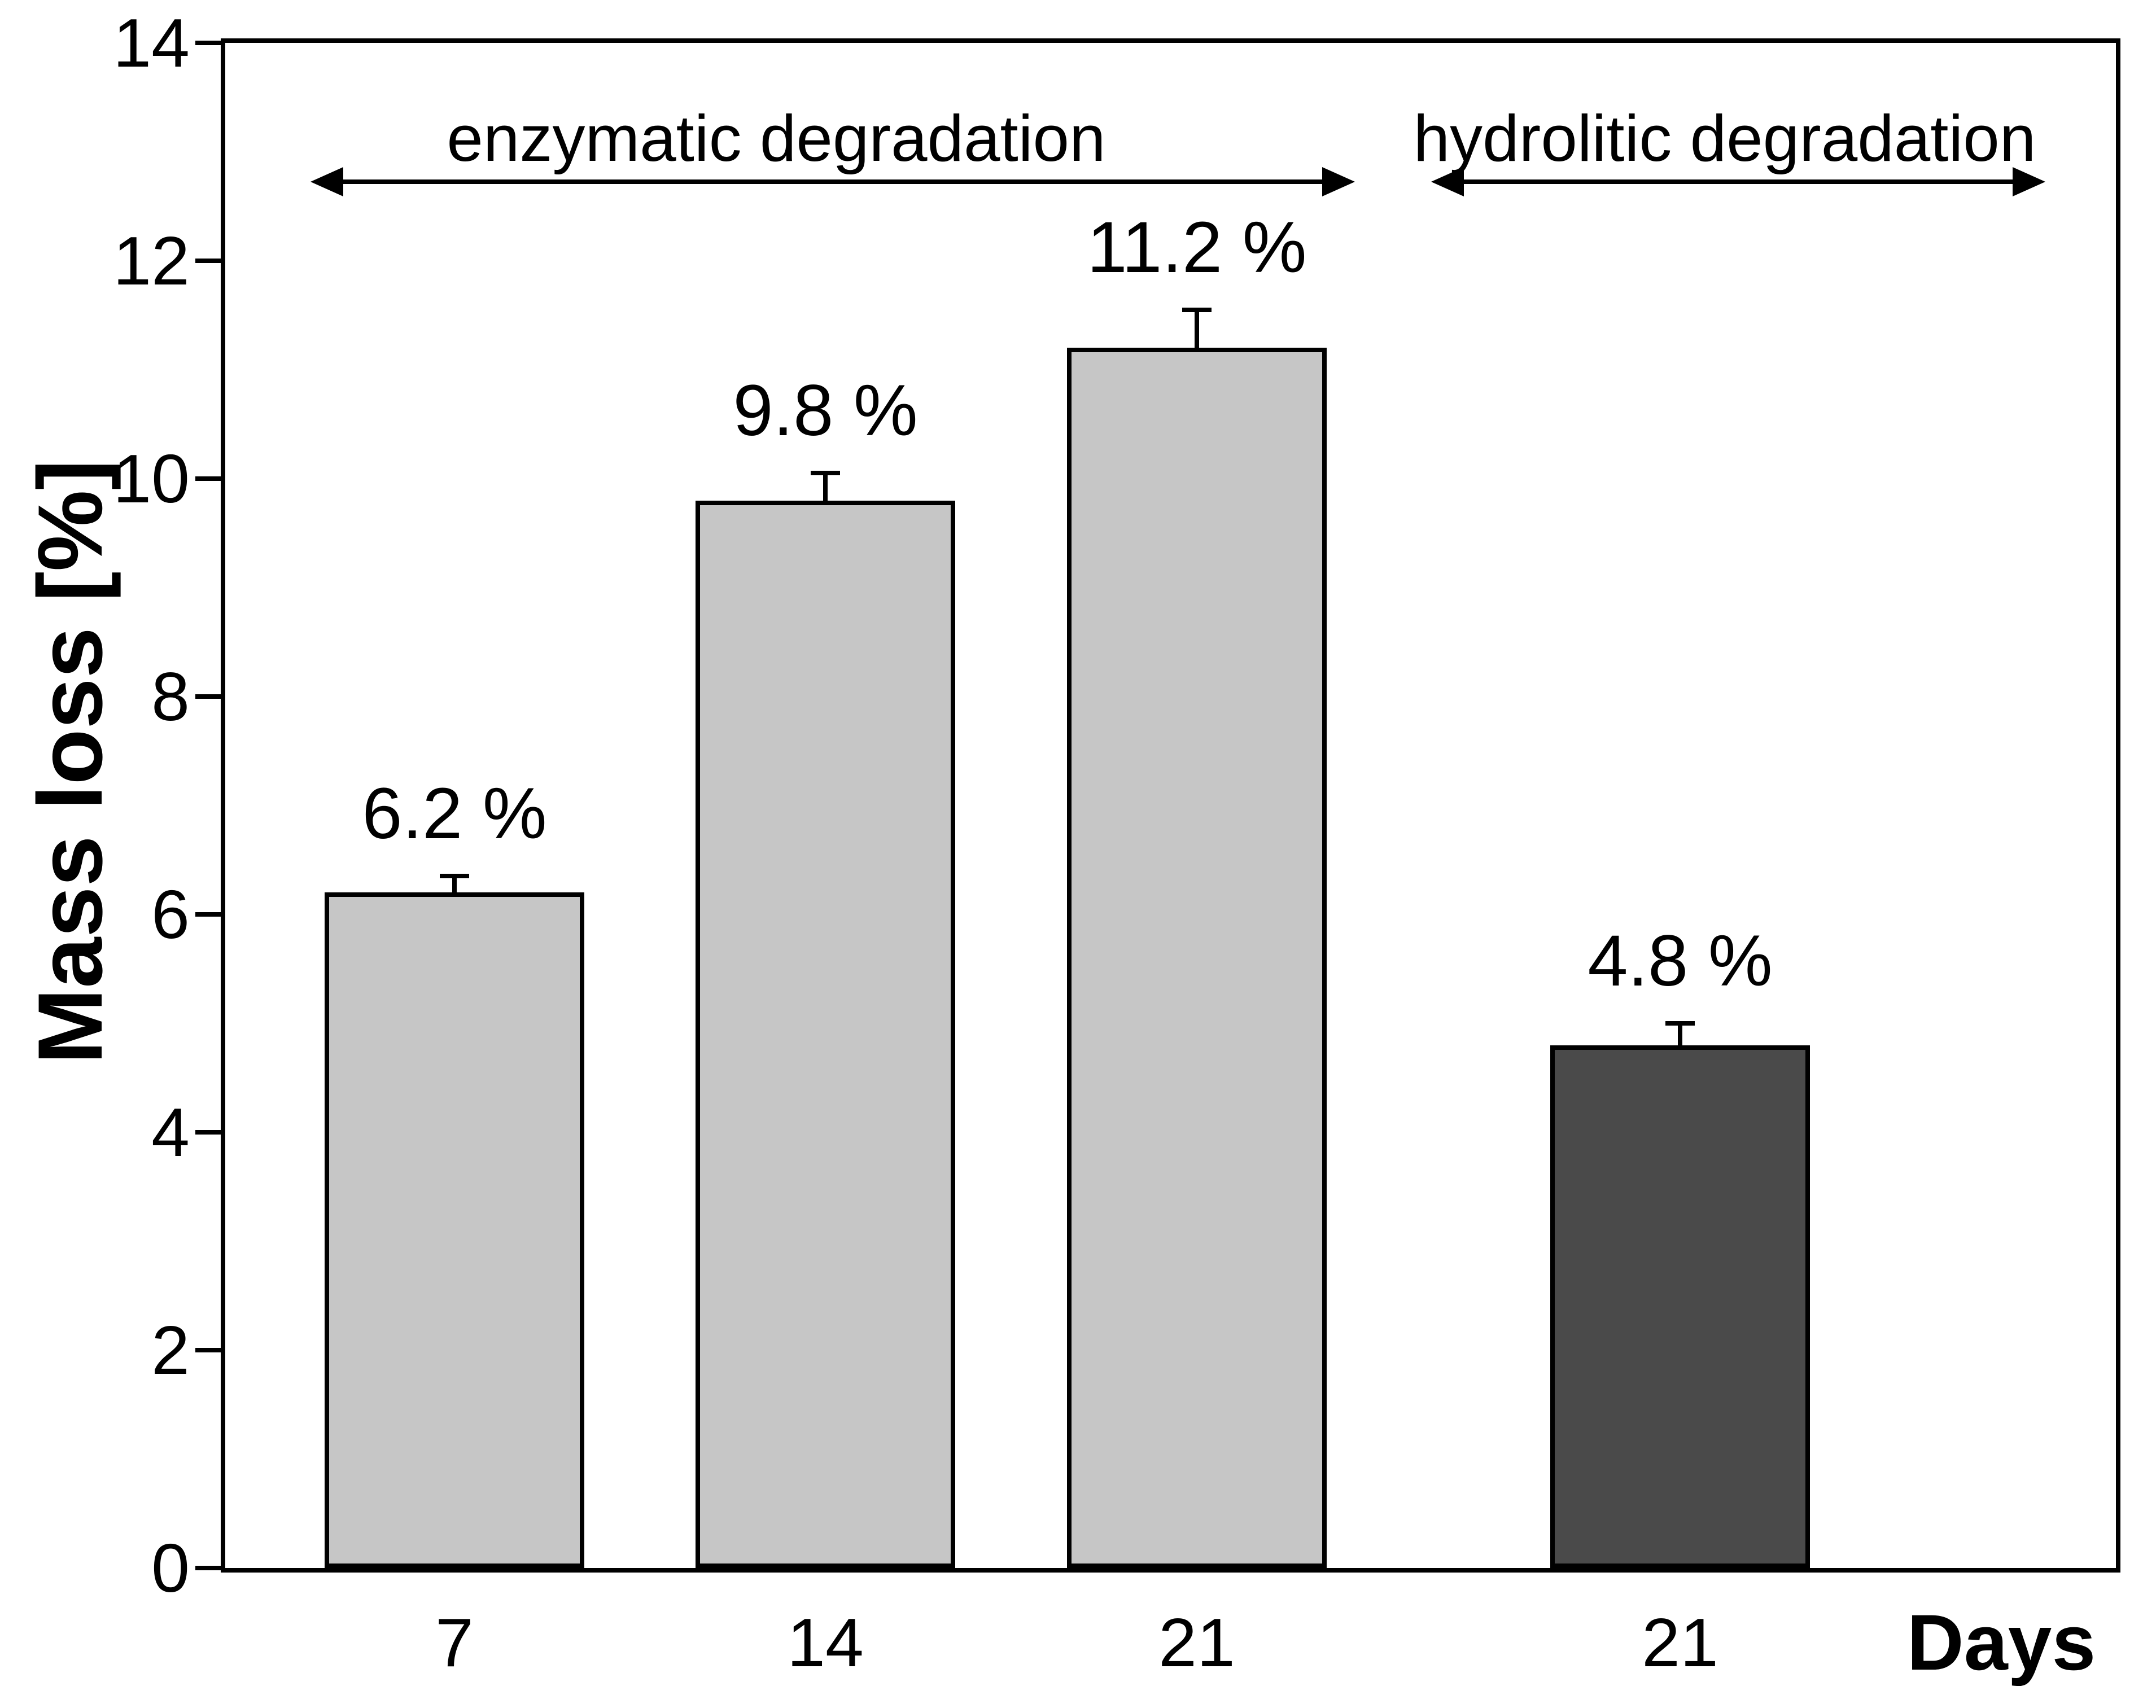 The height and width of the screenshot is (1708, 2156). I want to click on x-axis-title-text: Days, so click(2001, 1643).